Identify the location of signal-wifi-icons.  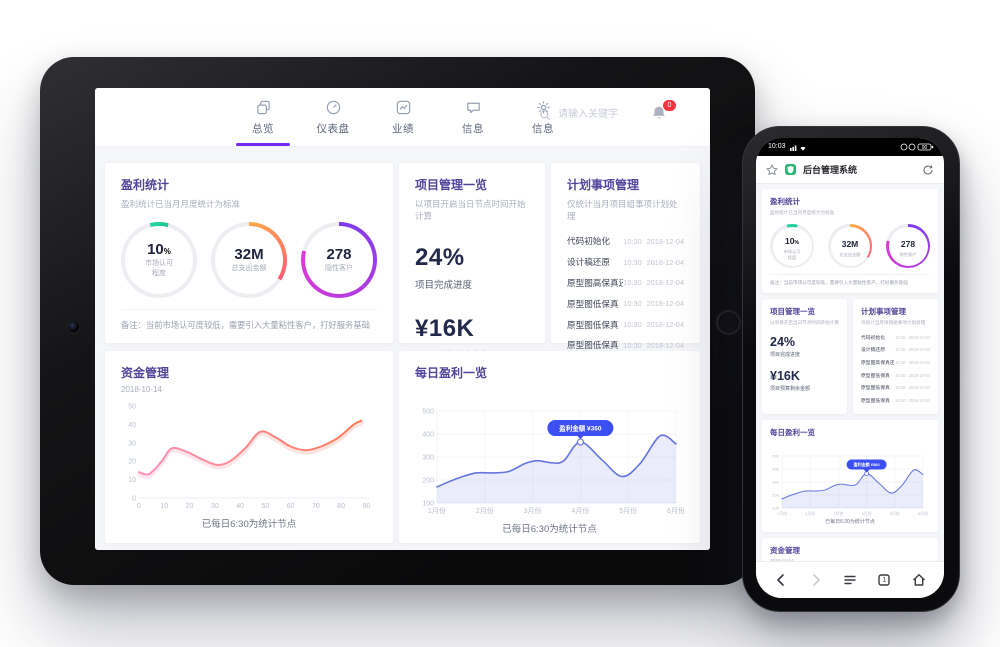
(798, 148).